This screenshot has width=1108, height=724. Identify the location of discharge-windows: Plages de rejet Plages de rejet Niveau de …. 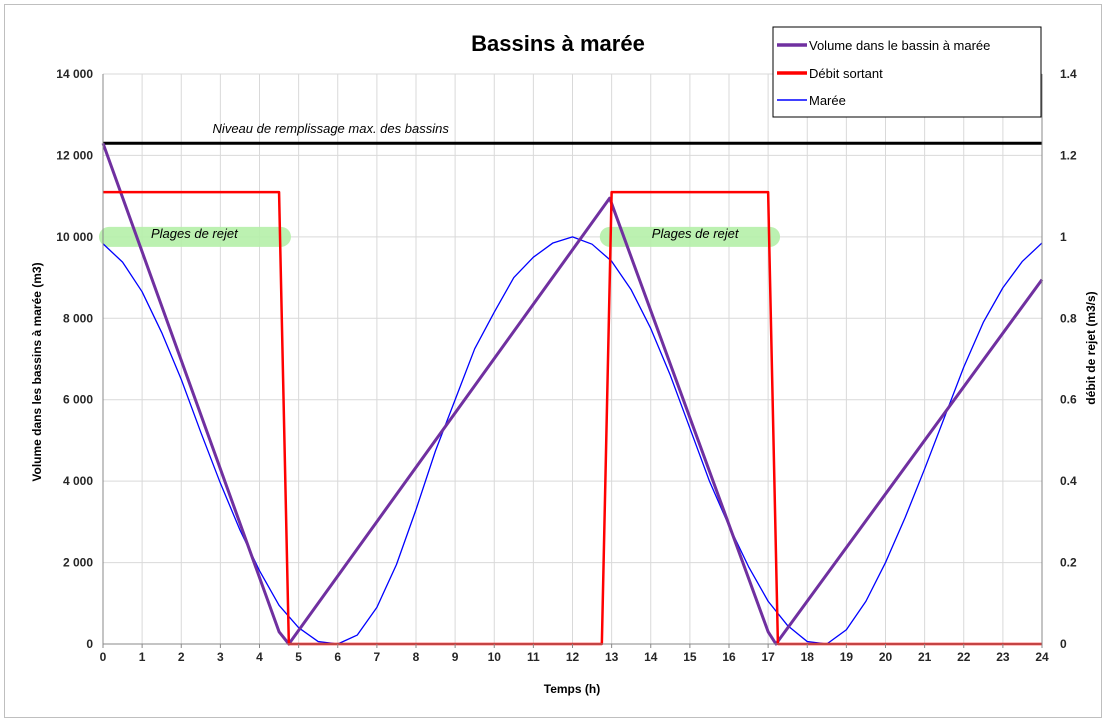
(570, 184).